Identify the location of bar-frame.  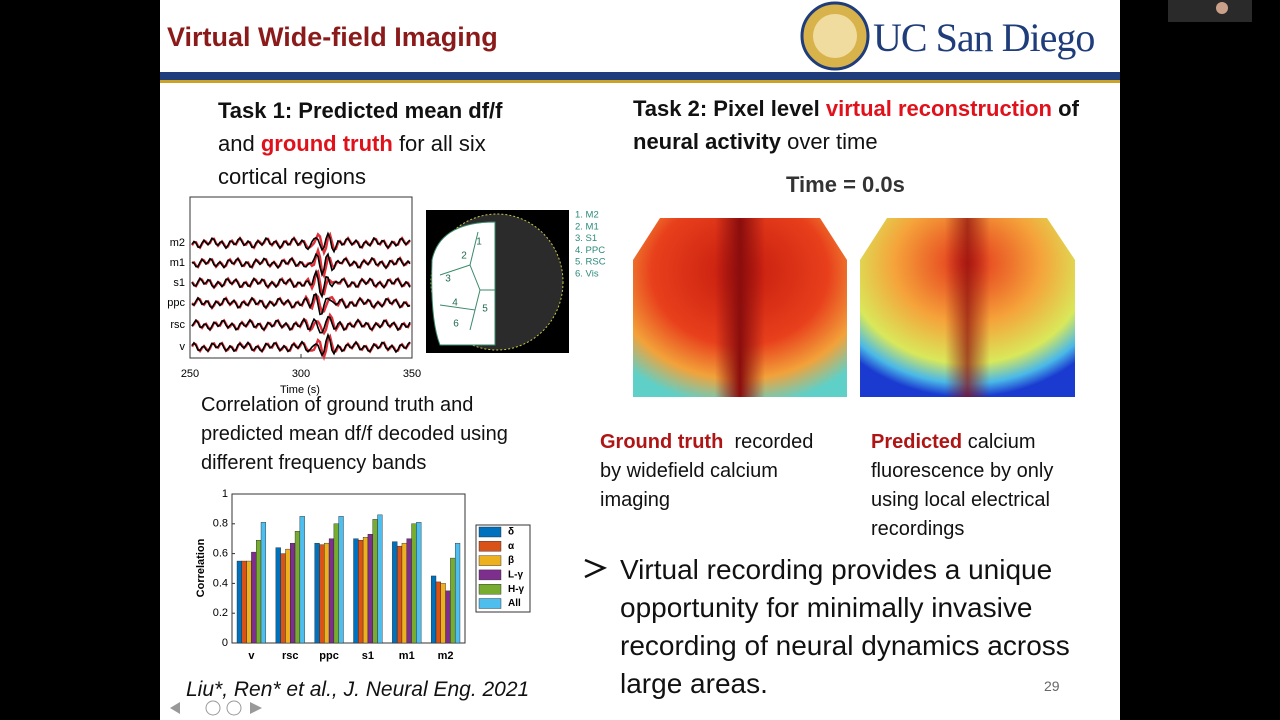
(348, 568).